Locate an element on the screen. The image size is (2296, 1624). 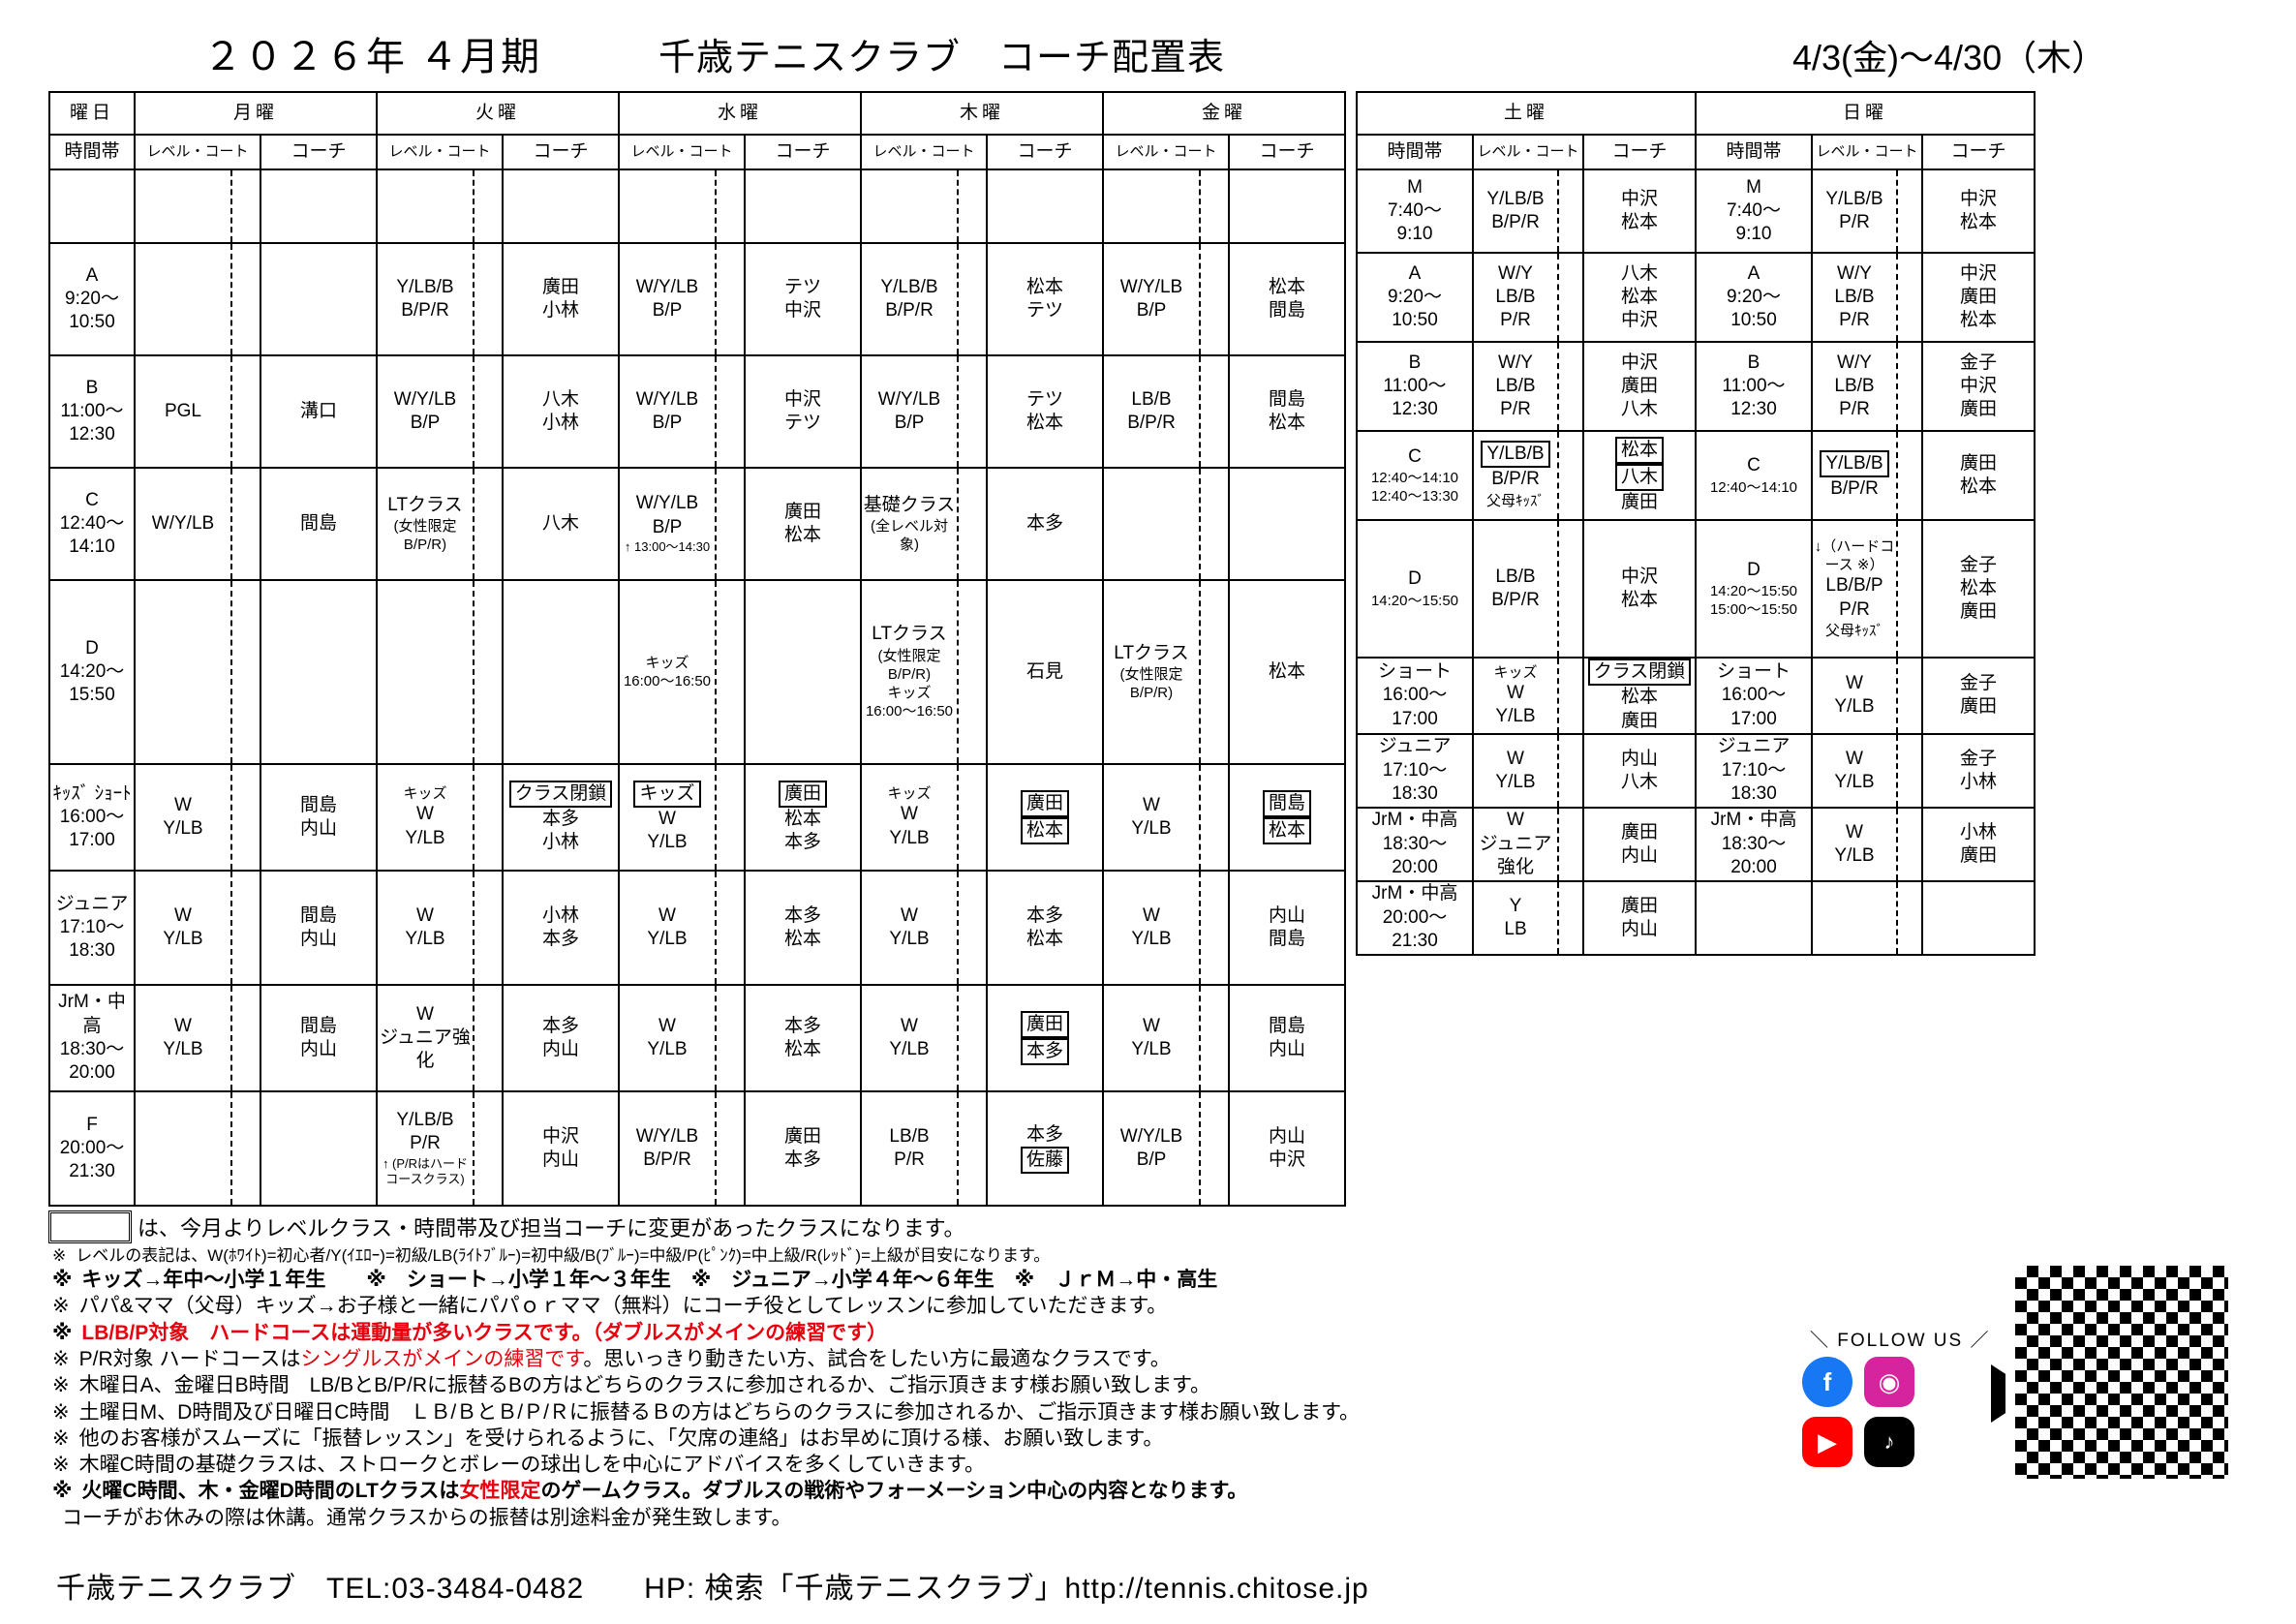
coach-cell: クラス閉鎖 本多 小林 is located at coordinates (561, 817).